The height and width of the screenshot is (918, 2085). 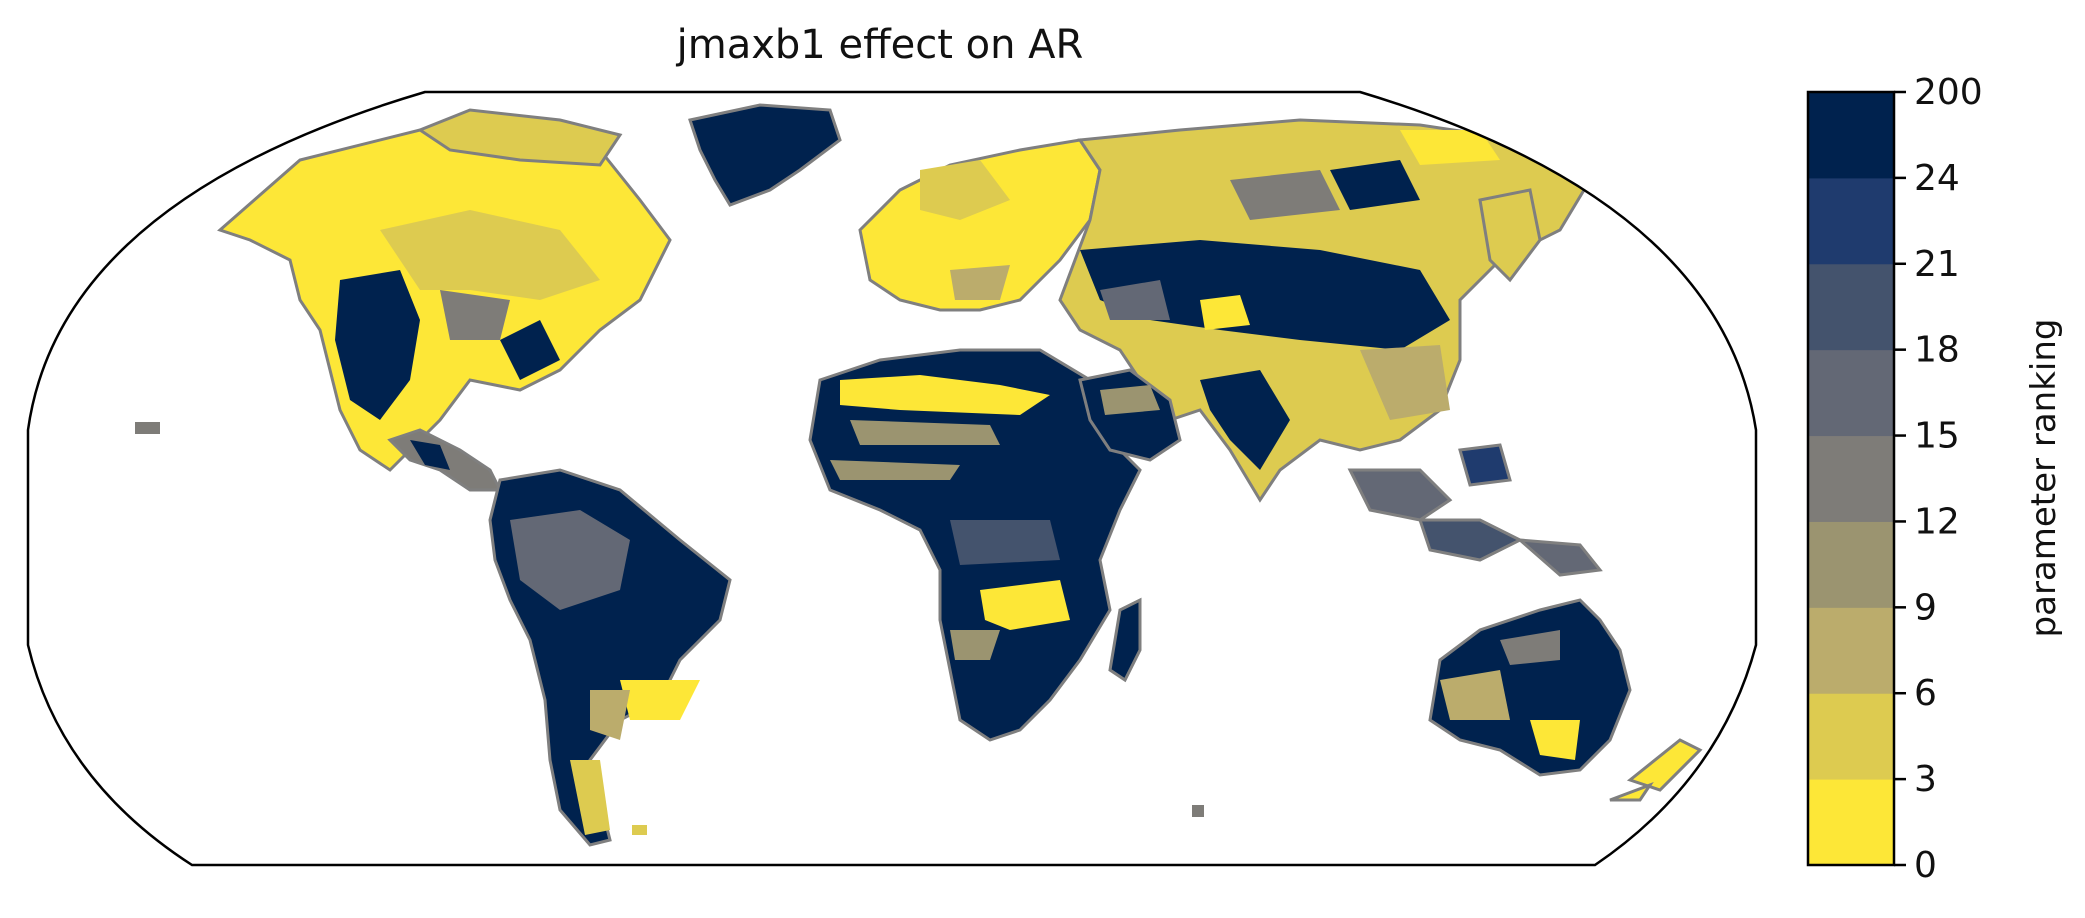 I want to click on colorbar-tick-label: 18, so click(x=1937, y=350).